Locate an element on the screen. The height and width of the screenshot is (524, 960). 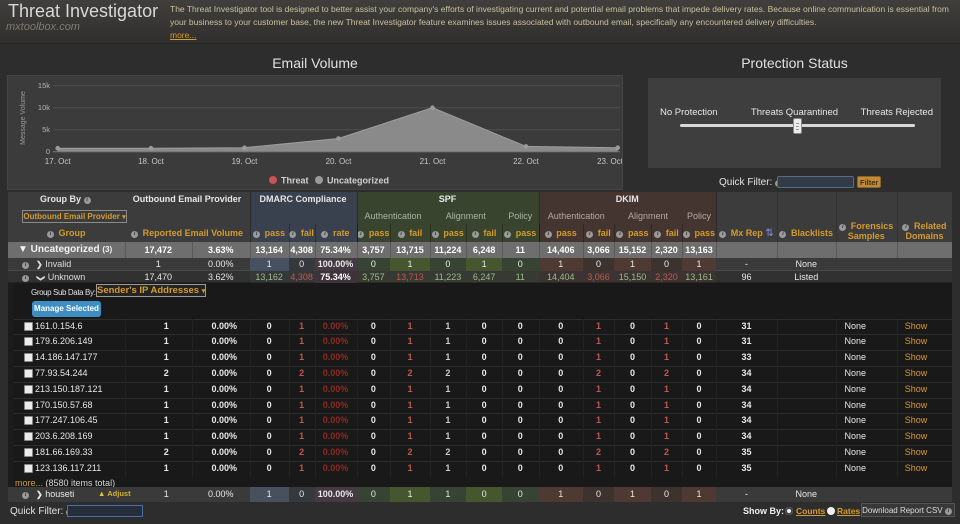
svg-text: Message Volume is located at coordinates (23, 118).